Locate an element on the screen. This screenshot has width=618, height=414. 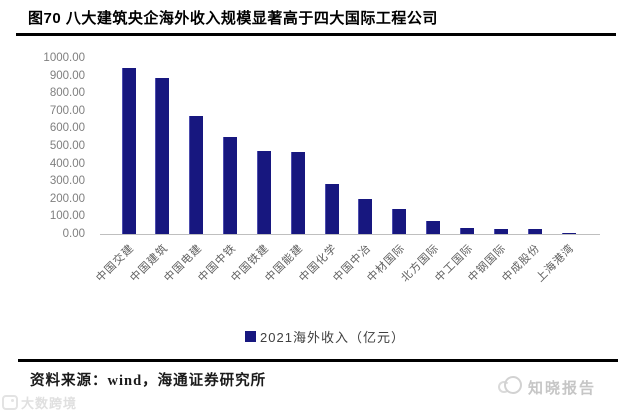
watermark-dashu-text: 大数跨境 is located at coordinates (49, 403).